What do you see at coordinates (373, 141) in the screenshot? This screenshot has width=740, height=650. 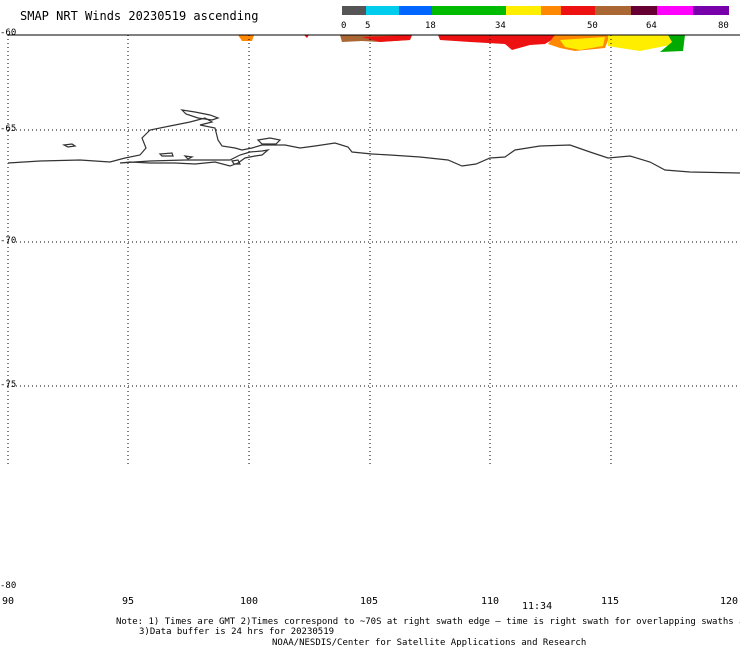 I see `coastline` at bounding box center [373, 141].